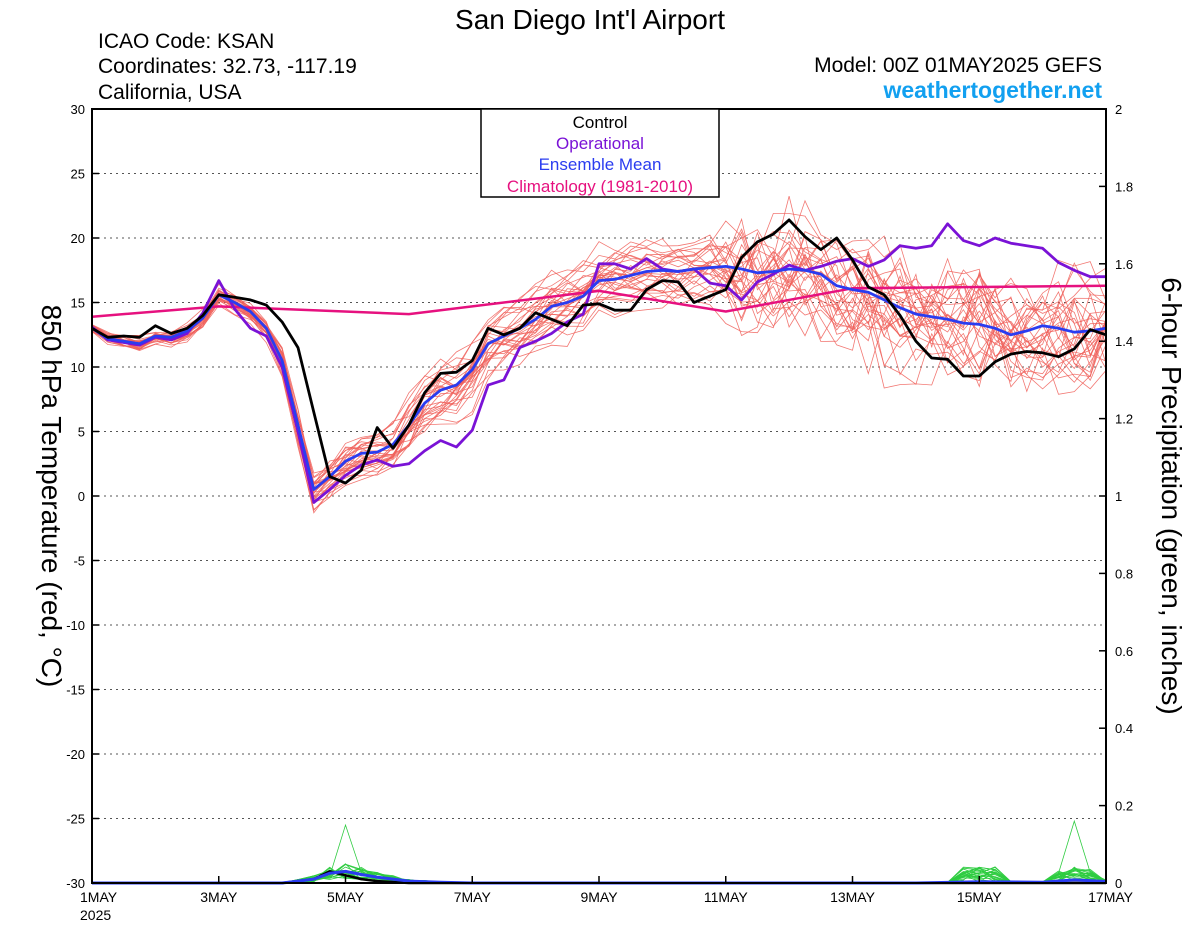 The image size is (1200, 927). Describe the element at coordinates (78, 303) in the screenshot. I see `y-tick-label: 15` at that location.